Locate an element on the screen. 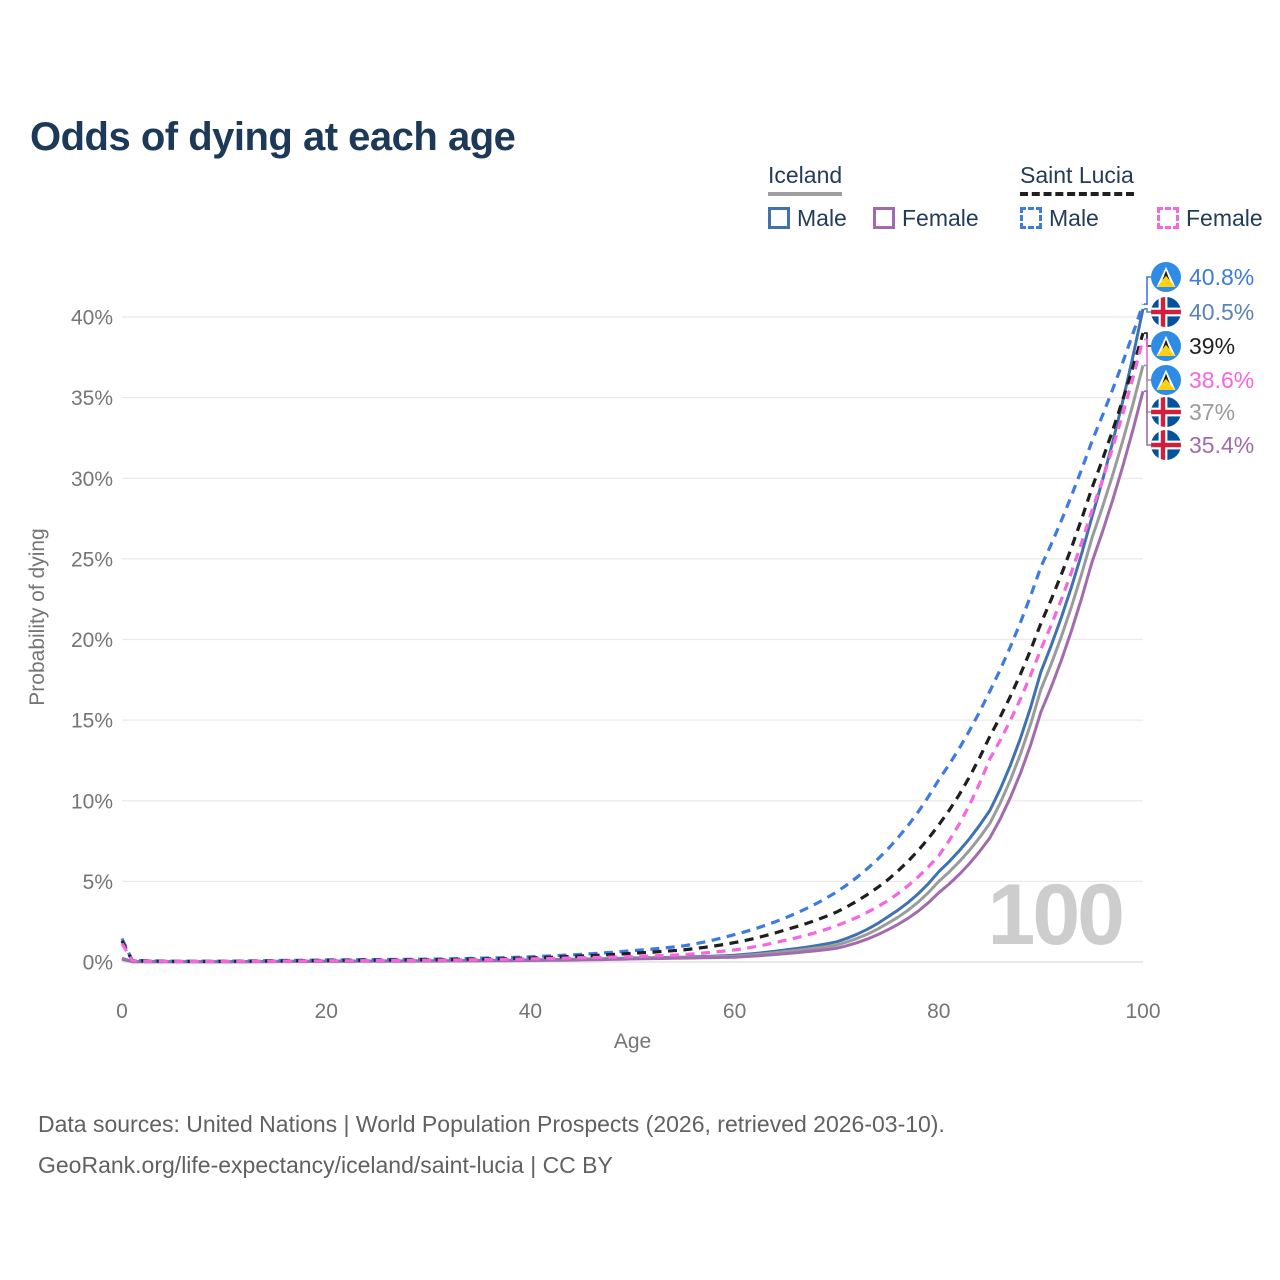 The height and width of the screenshot is (1280, 1280). legend-item-iceland-female: Female is located at coordinates (926, 218).